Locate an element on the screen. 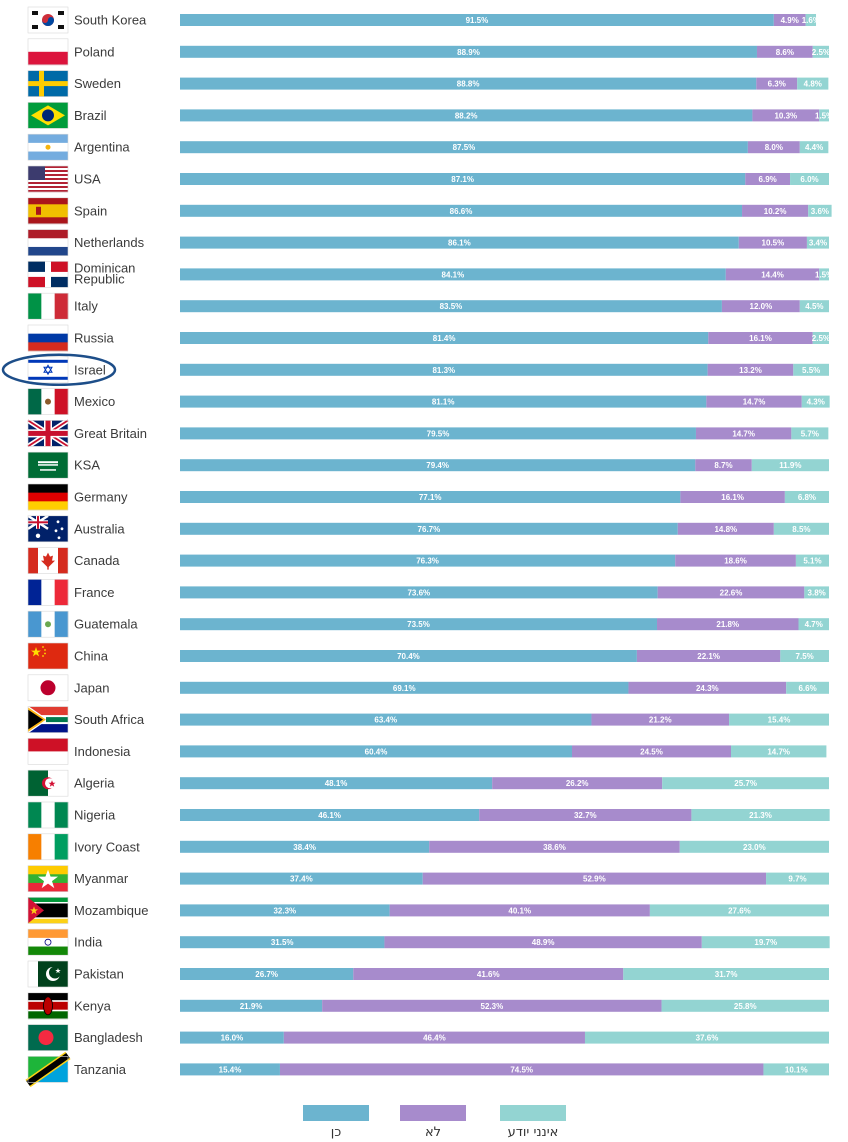 This screenshot has height=1142, width=848. value-label: 8.6% is located at coordinates (785, 52).